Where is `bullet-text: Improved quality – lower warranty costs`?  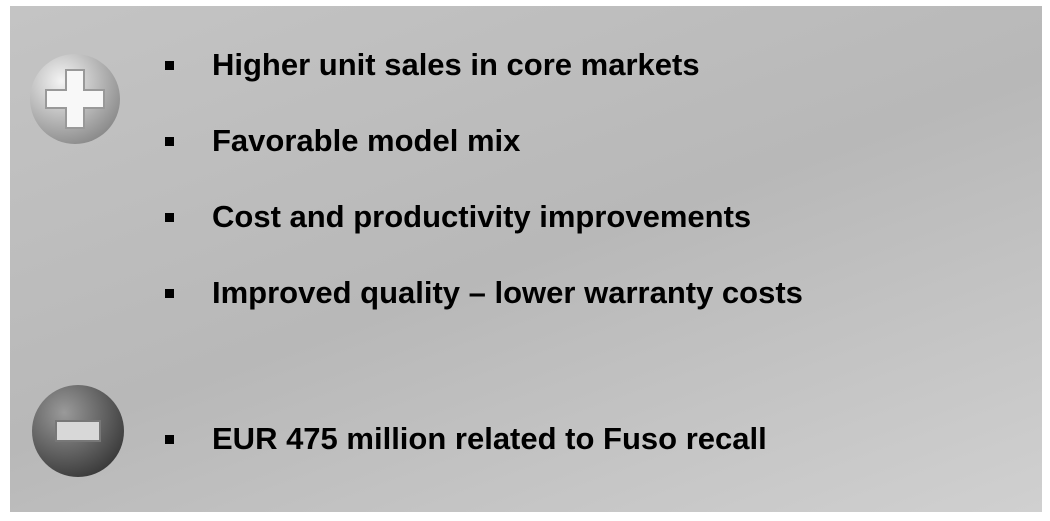
bullet-text: Improved quality – lower warranty costs is located at coordinates (507, 292).